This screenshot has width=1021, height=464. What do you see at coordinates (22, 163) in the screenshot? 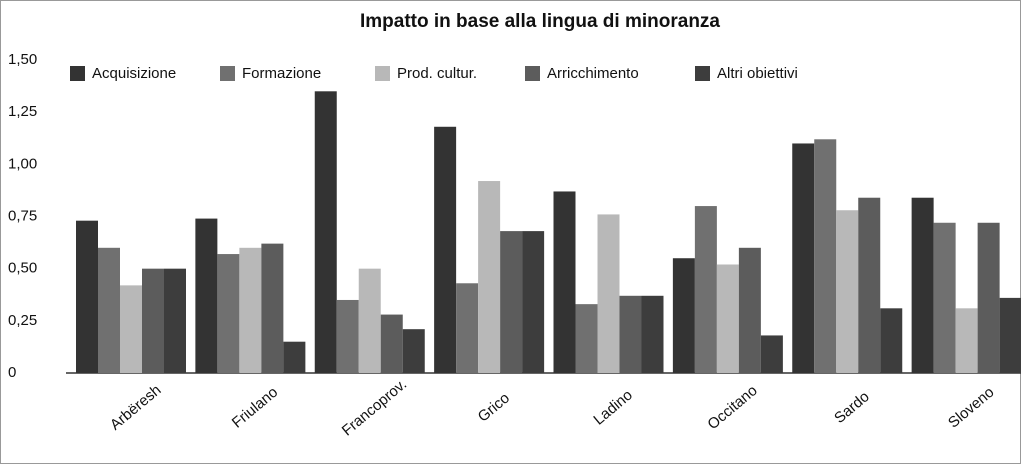
I see `y-tick-label: 1,00` at bounding box center [22, 163].